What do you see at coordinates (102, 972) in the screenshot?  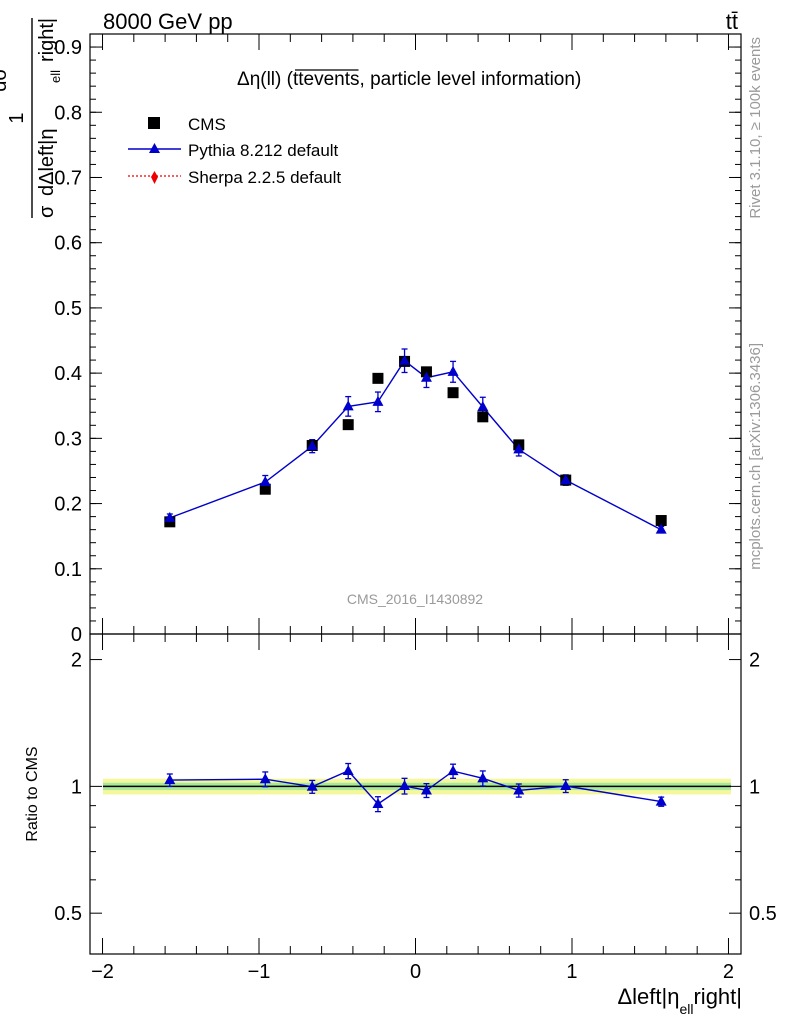 I see `x-tick-label: −2` at bounding box center [102, 972].